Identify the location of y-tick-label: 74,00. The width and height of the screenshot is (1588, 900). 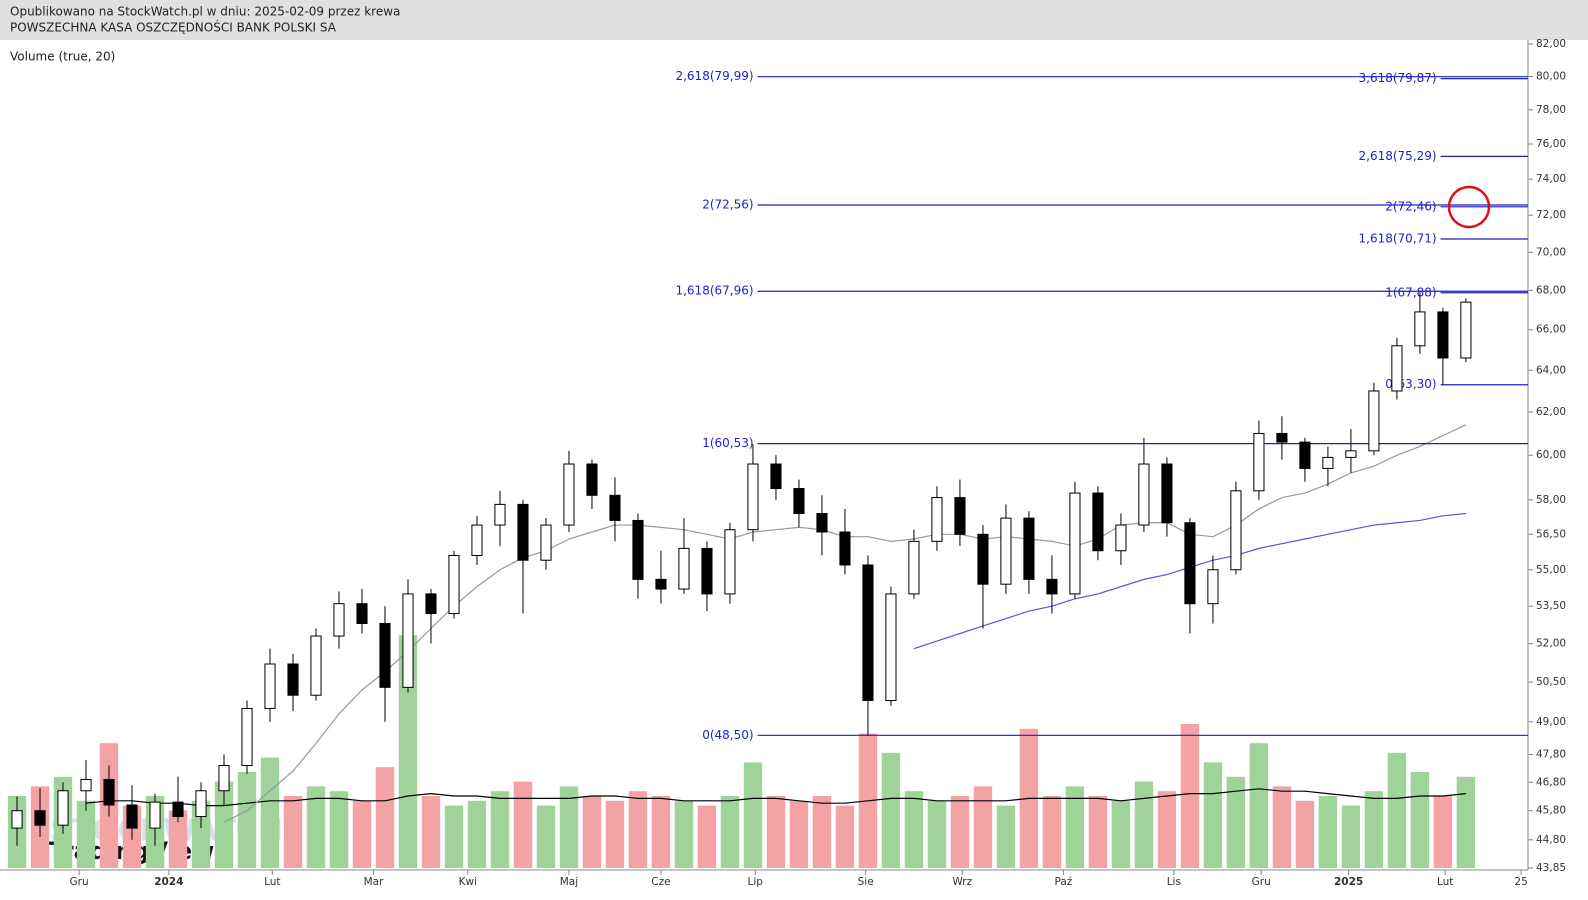
(1551, 179).